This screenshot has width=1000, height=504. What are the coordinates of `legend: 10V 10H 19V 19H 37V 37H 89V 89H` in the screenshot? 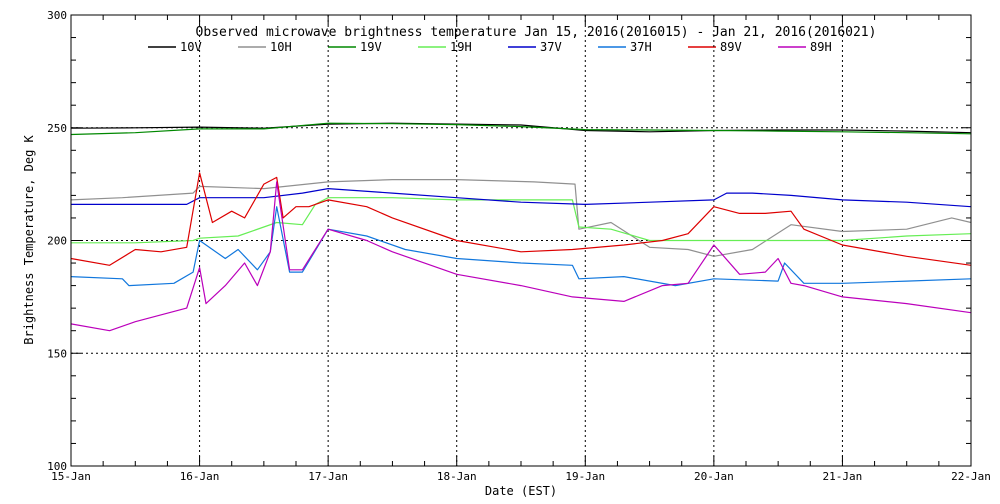 It's located at (490, 47).